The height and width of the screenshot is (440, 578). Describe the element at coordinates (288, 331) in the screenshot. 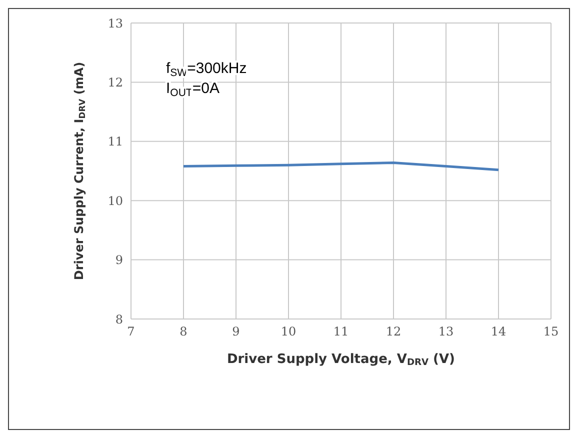

I see `x-tick-label: 10` at that location.